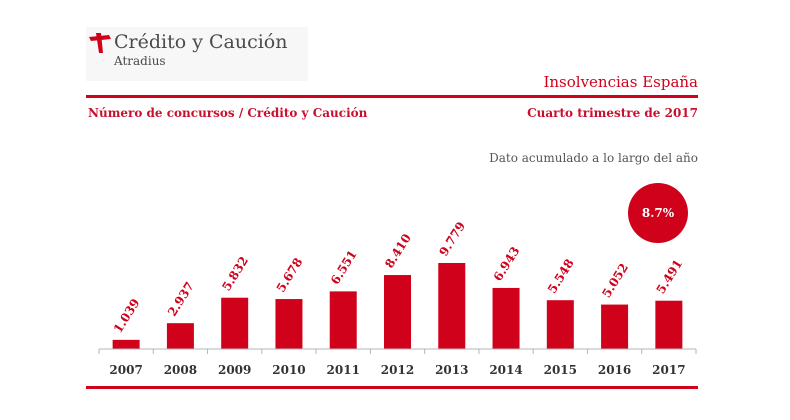  What do you see at coordinates (560, 324) in the screenshot?
I see `bar-2015` at bounding box center [560, 324].